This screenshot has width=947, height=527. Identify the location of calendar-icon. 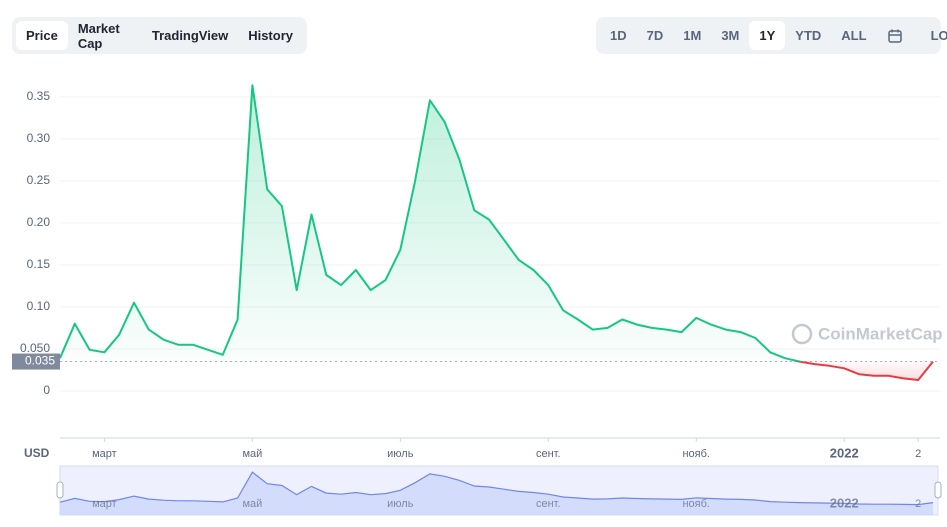
(894, 36).